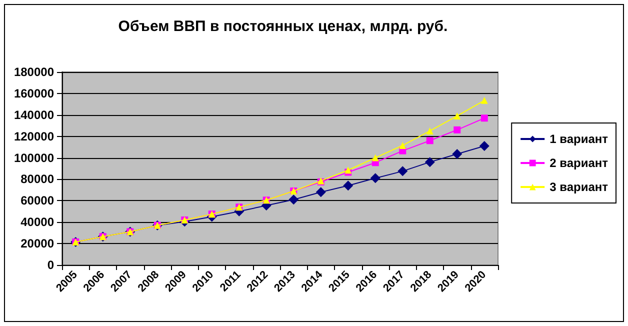 Image resolution: width=628 pixels, height=326 pixels. Describe the element at coordinates (34, 136) in the screenshot. I see `y-tick-label: 120000` at that location.